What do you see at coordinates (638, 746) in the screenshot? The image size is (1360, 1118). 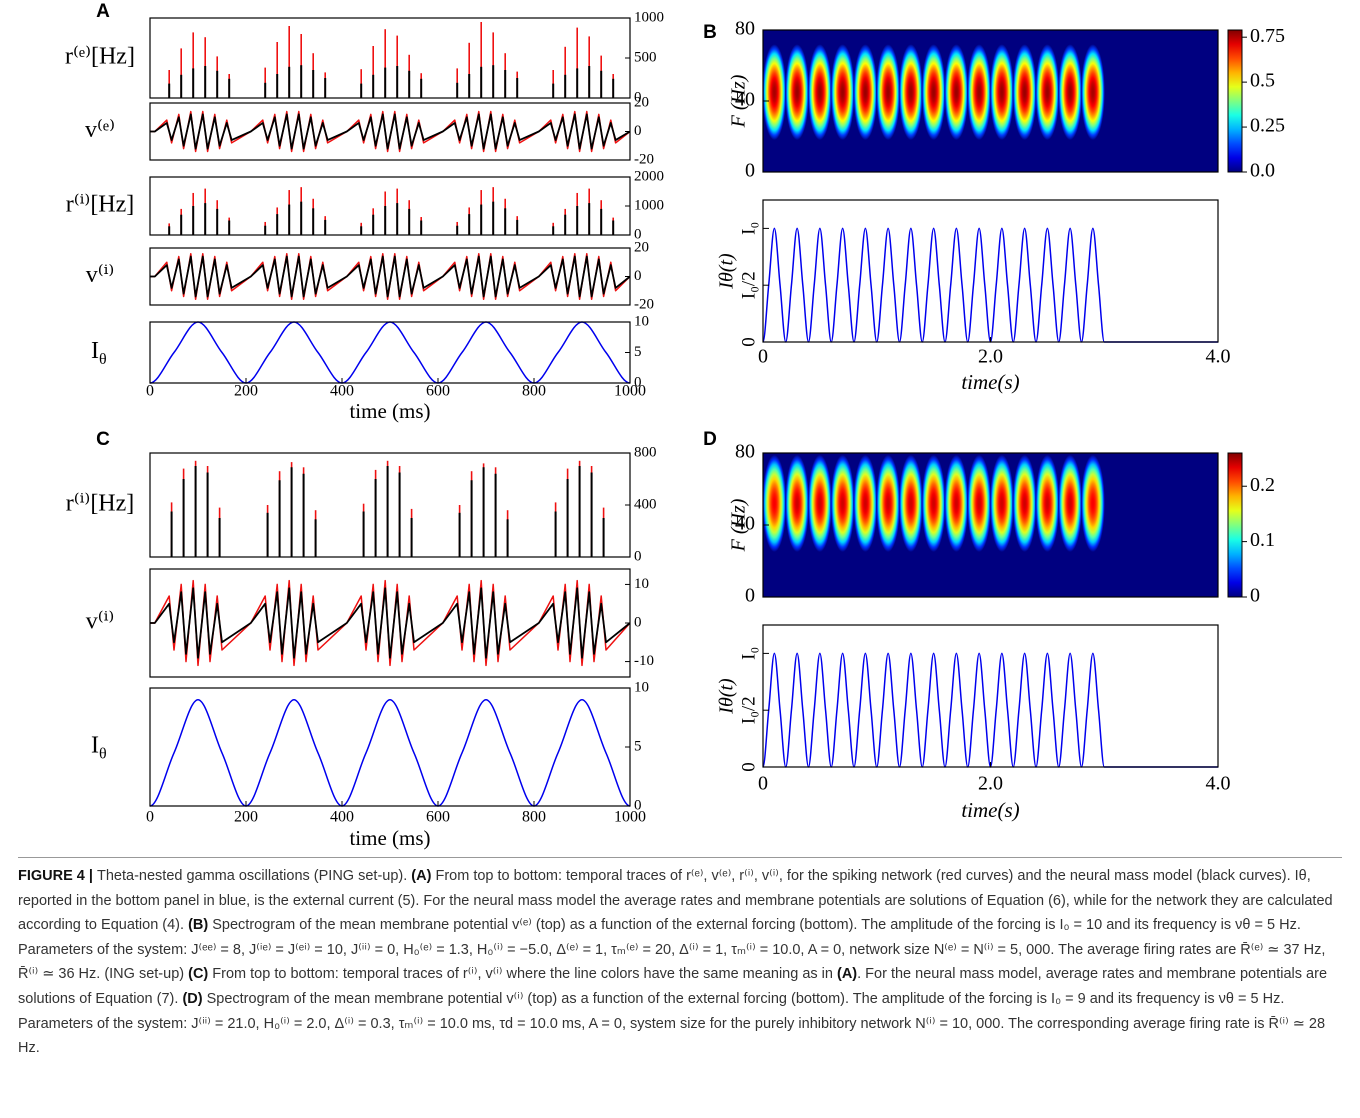 I see `y-tick-label: 5` at bounding box center [638, 746].